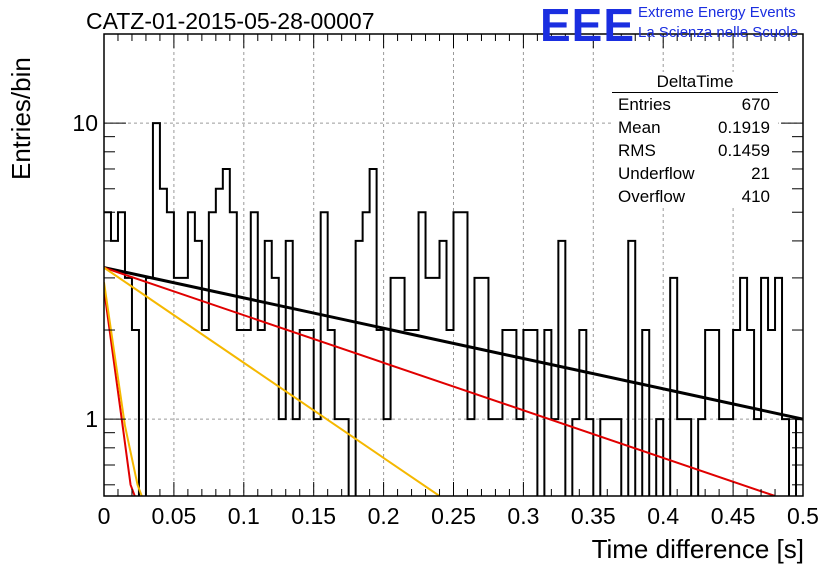  I want to click on x-axis-label: Time difference [s], so click(697, 549).